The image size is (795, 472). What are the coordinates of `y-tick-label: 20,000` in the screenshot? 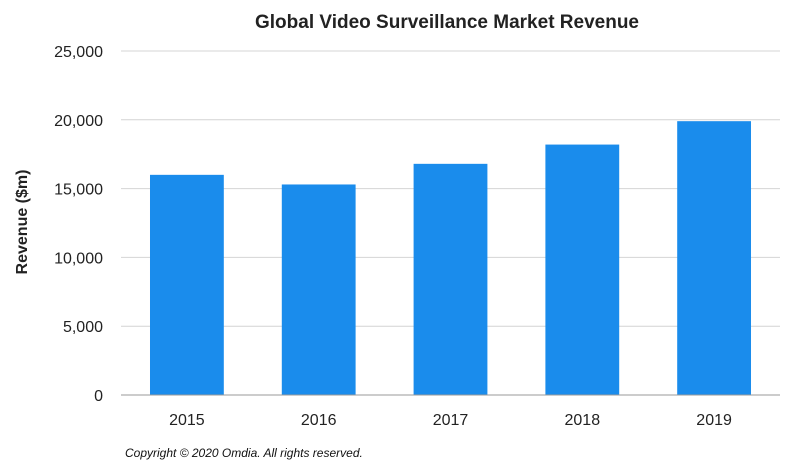 It's located at (78, 121).